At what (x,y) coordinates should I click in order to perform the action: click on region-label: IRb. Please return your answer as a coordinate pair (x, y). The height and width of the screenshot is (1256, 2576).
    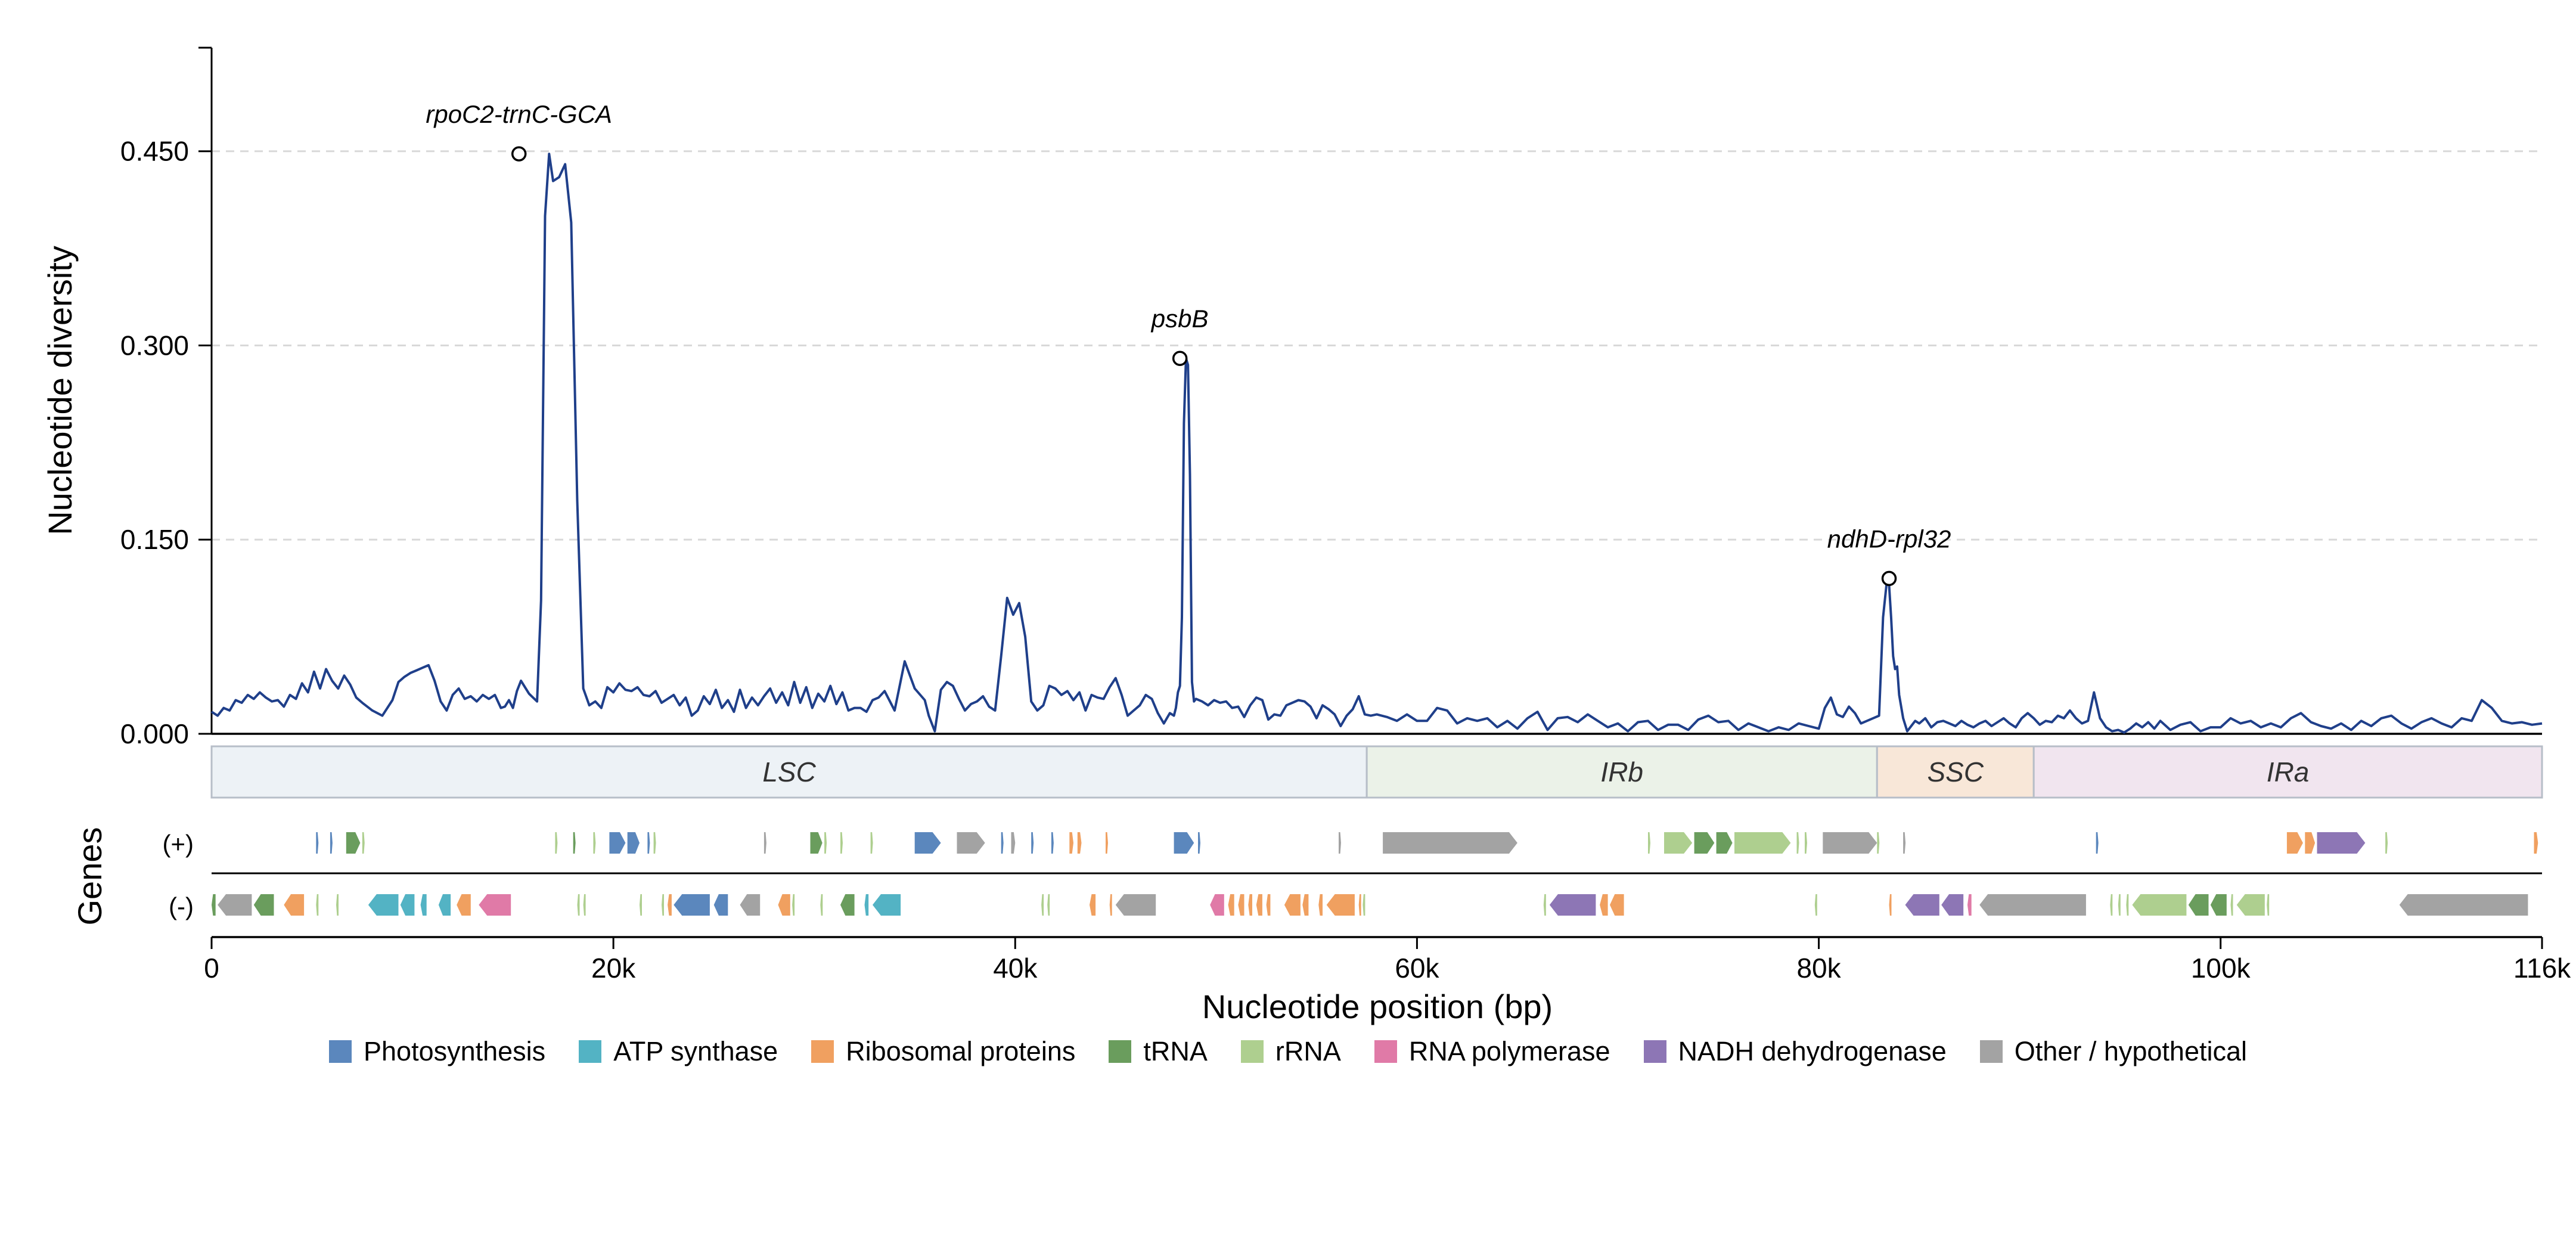
    Looking at the image, I should click on (1622, 771).